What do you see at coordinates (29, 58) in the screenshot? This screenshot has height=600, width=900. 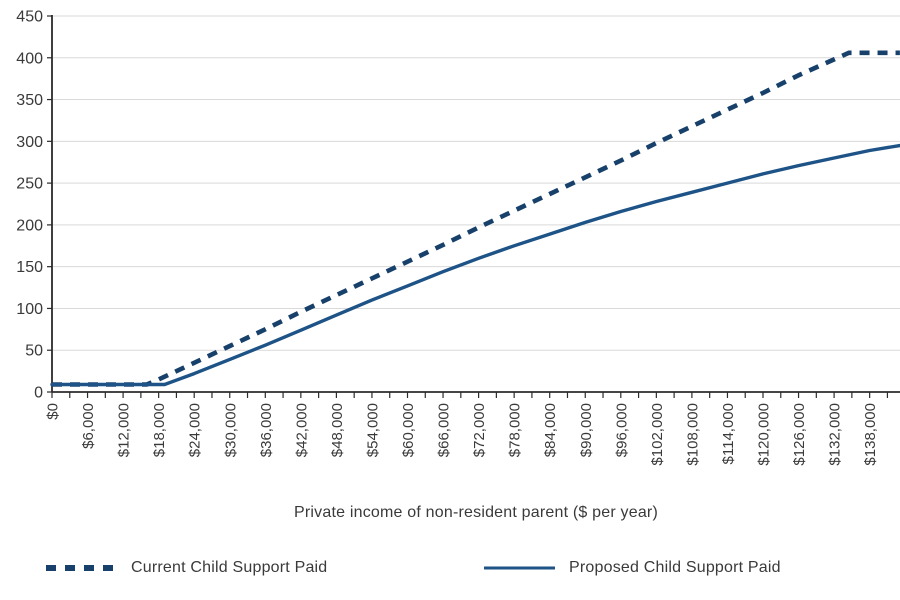 I see `y-tick-label: 400` at bounding box center [29, 58].